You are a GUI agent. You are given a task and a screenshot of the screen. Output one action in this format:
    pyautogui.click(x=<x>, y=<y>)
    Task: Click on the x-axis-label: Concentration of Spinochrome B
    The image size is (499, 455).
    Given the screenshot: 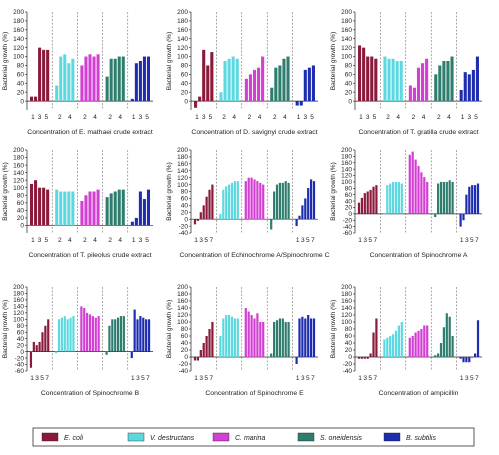 What is the action you would take?
    pyautogui.click(x=90, y=393)
    